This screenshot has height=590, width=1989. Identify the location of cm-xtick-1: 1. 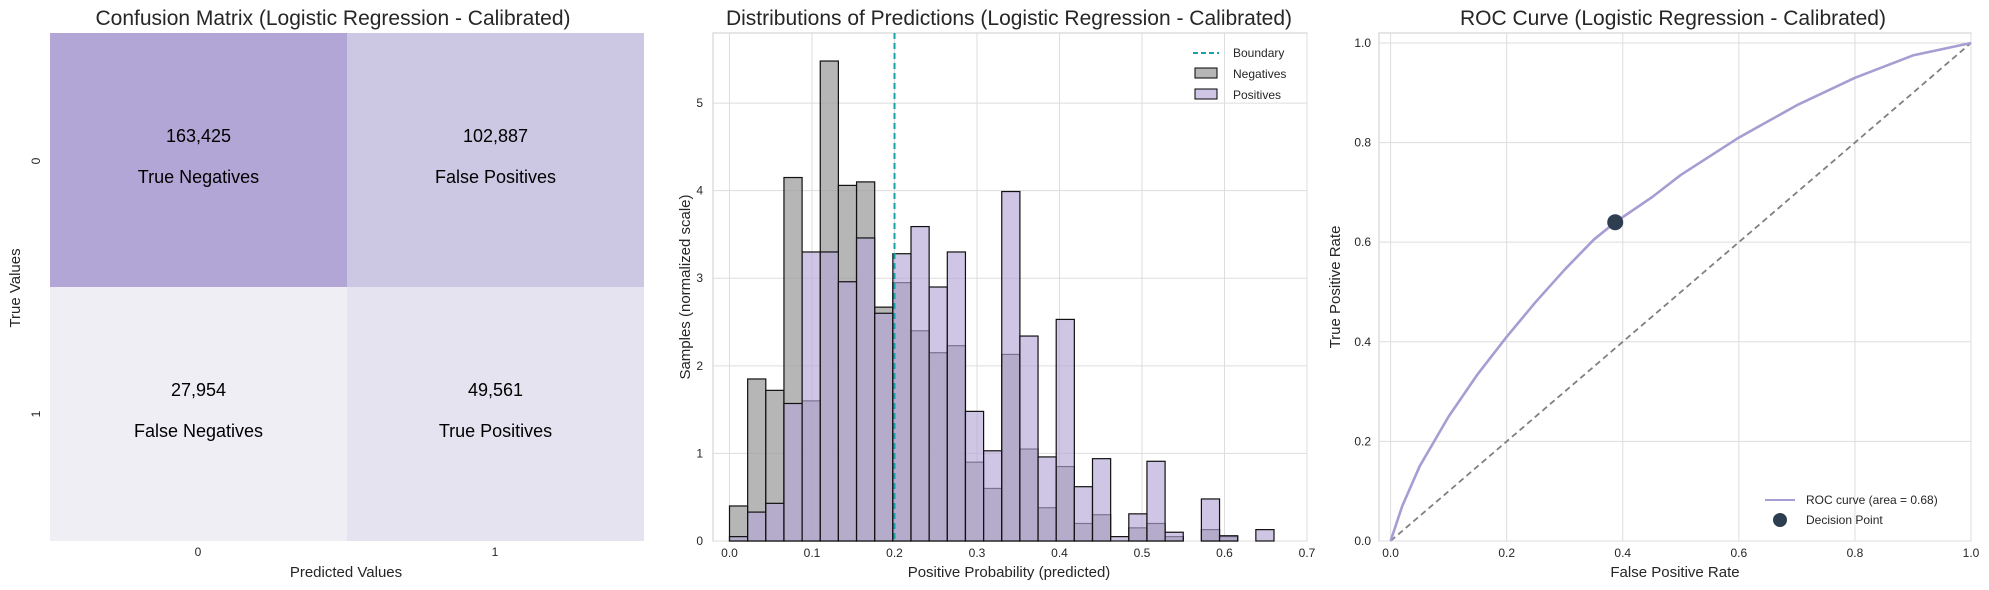
(495, 552).